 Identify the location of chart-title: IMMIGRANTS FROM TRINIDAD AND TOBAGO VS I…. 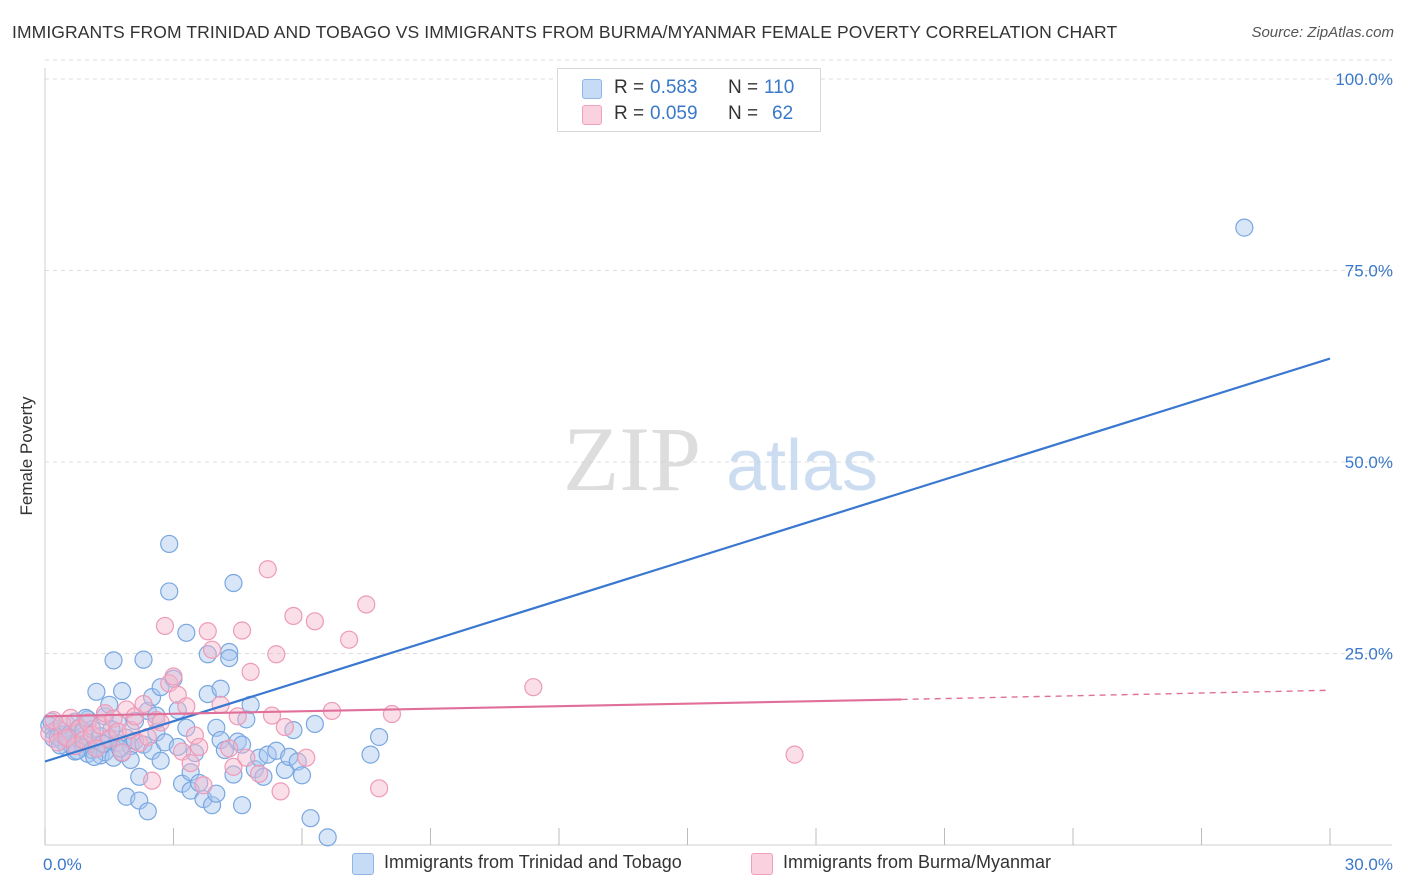
(565, 32).